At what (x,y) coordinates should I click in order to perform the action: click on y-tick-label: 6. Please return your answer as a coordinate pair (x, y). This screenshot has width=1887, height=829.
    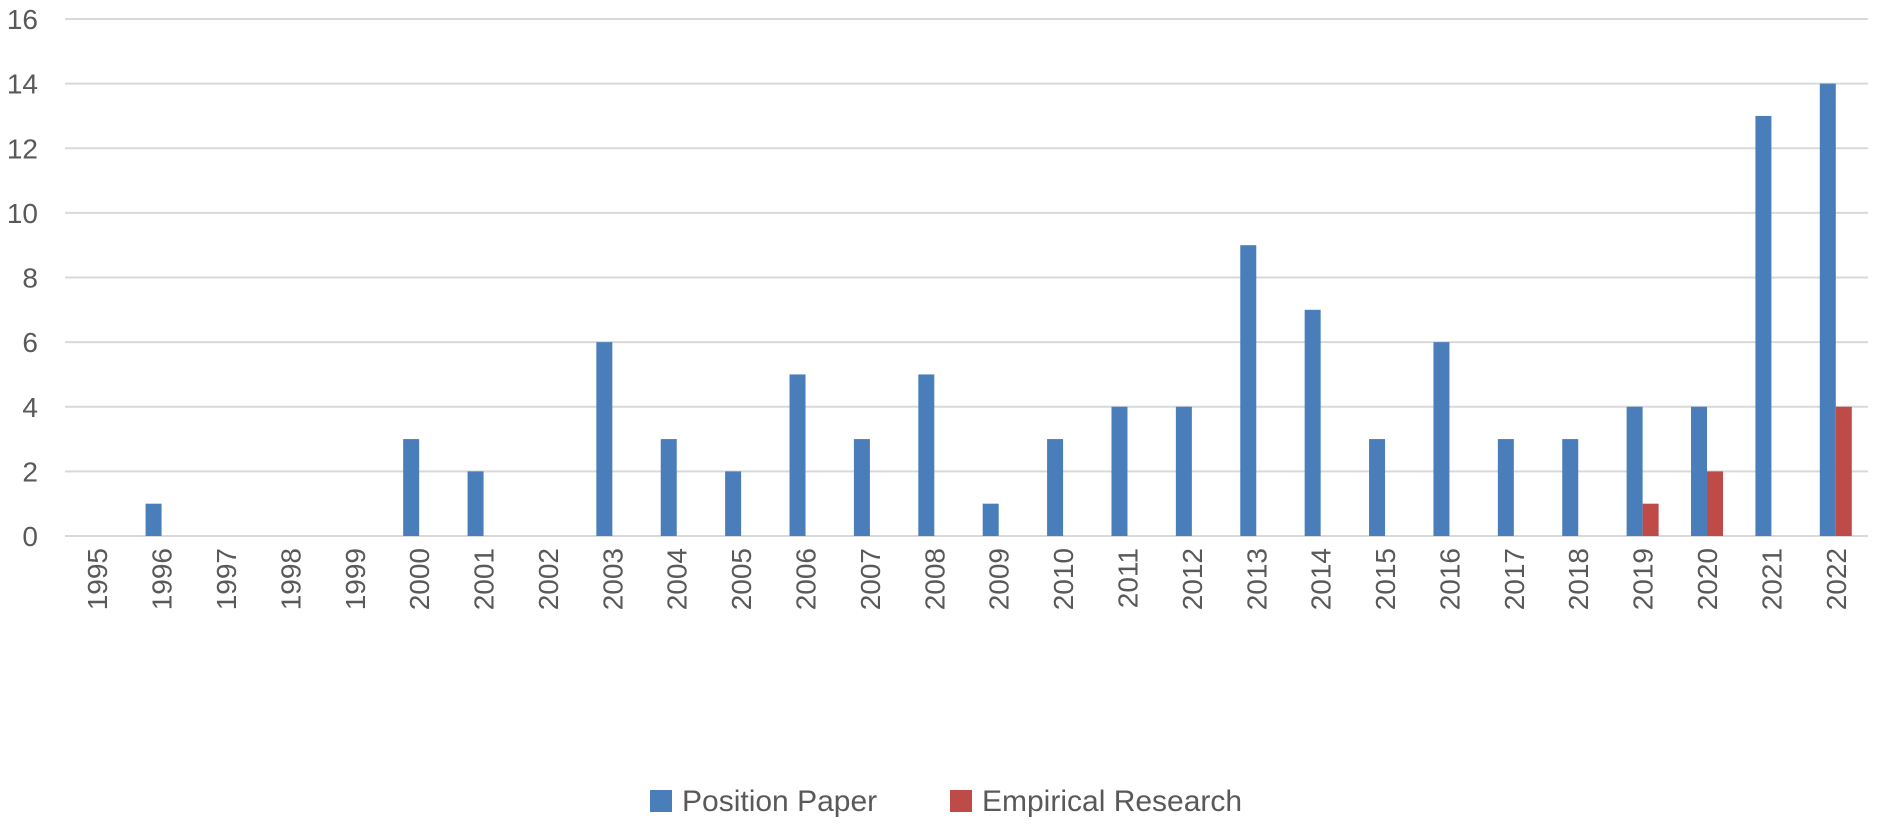
    Looking at the image, I should click on (30, 342).